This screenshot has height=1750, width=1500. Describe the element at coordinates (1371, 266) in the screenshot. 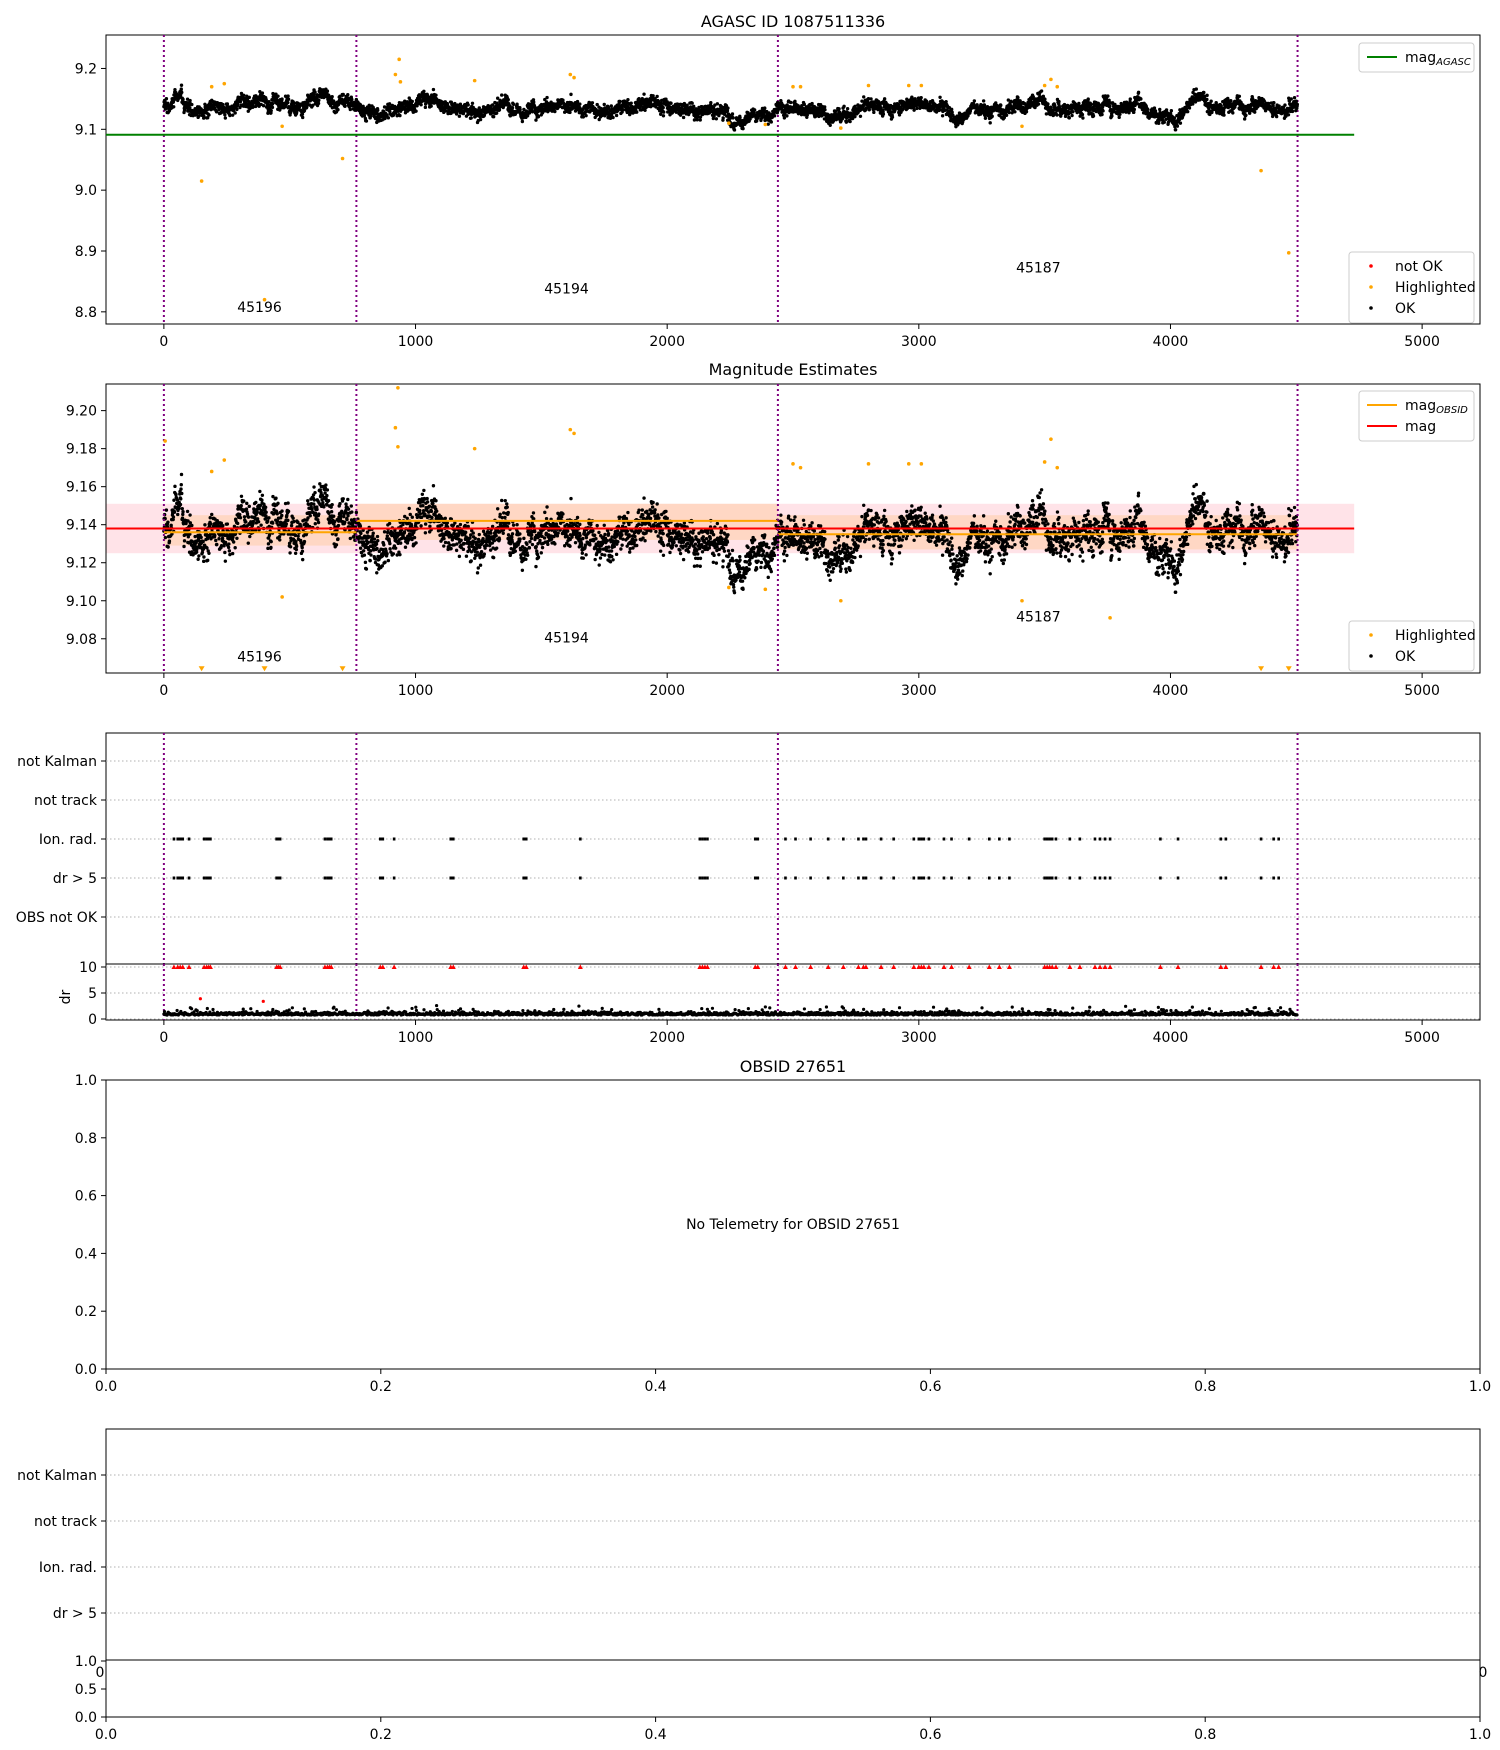

I see `panel1-legend-lower-marker` at that location.